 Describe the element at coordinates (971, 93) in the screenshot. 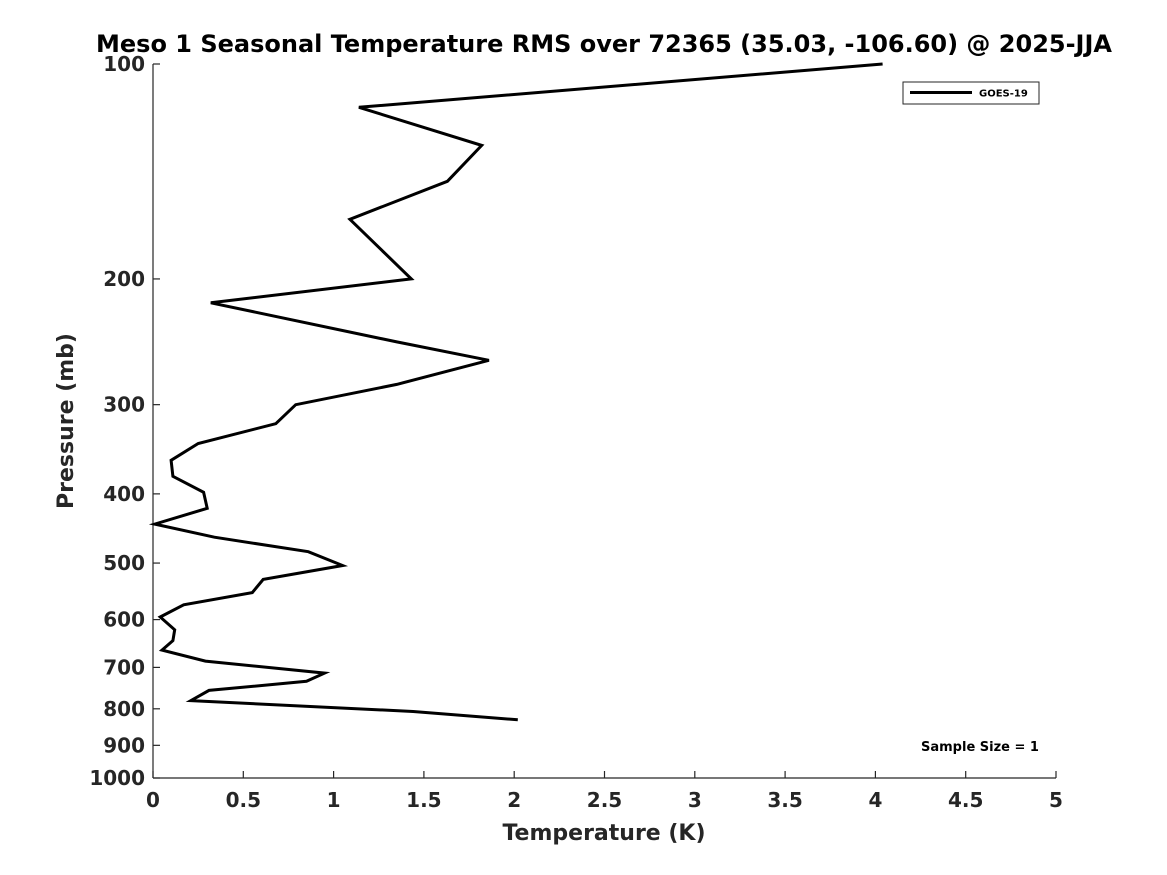

I see `legend: GOES-19` at that location.